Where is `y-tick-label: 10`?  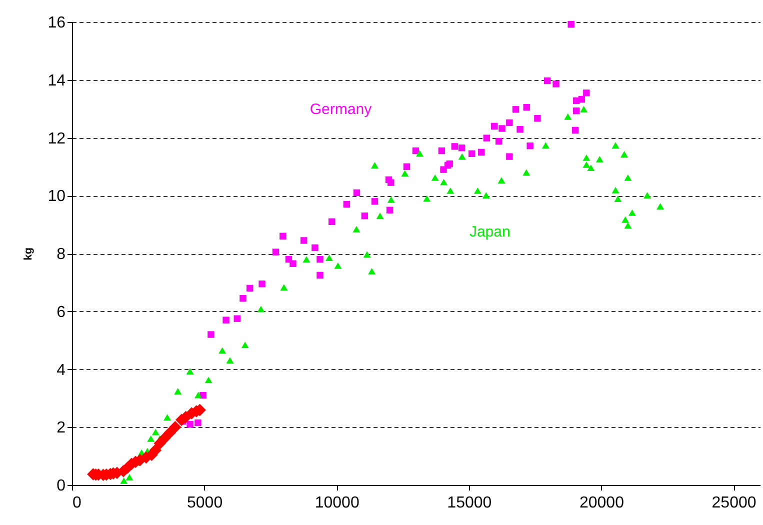 y-tick-label: 10 is located at coordinates (57, 197).